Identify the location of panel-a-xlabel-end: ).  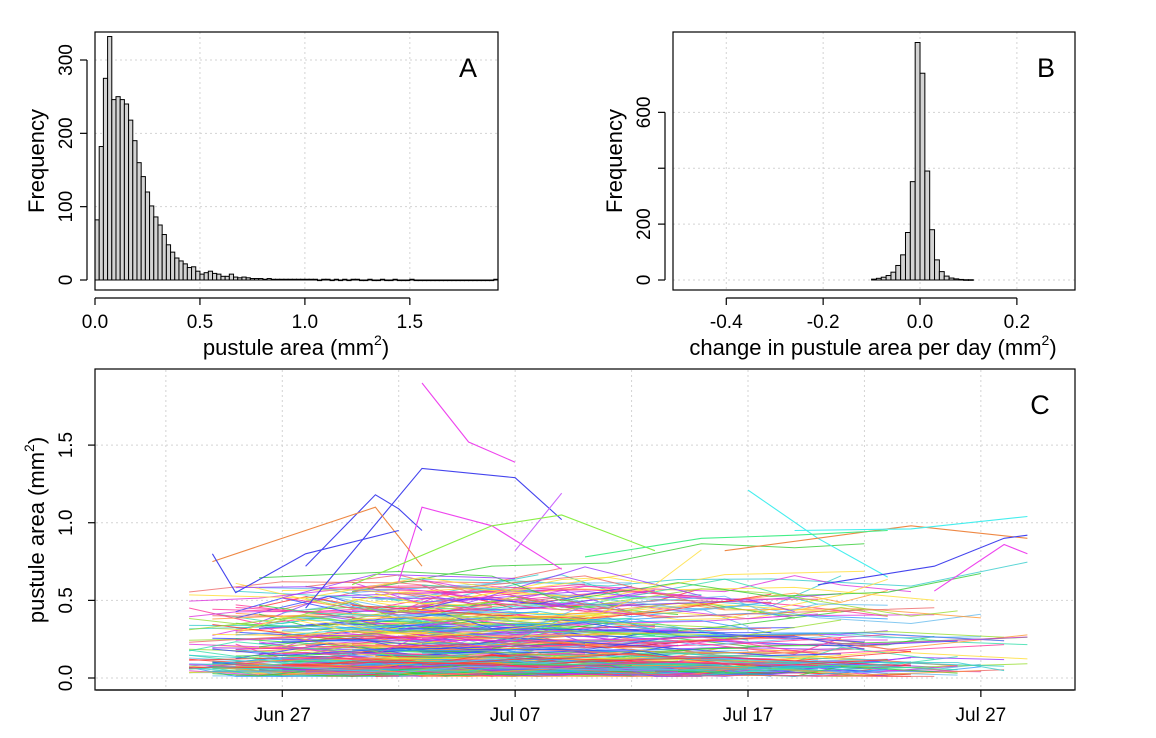
(385, 347).